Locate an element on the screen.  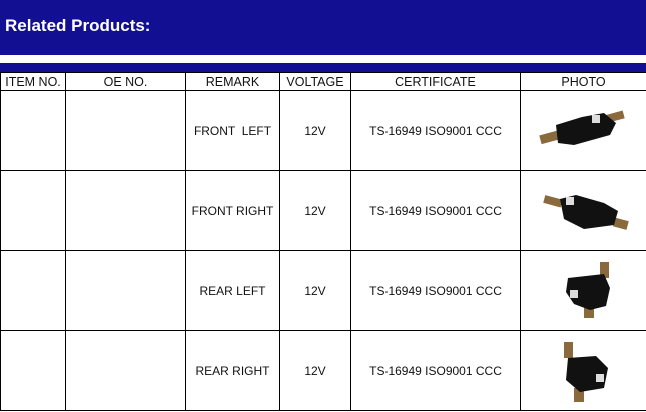
header-certificate: CERTIFICATE is located at coordinates (435, 81).